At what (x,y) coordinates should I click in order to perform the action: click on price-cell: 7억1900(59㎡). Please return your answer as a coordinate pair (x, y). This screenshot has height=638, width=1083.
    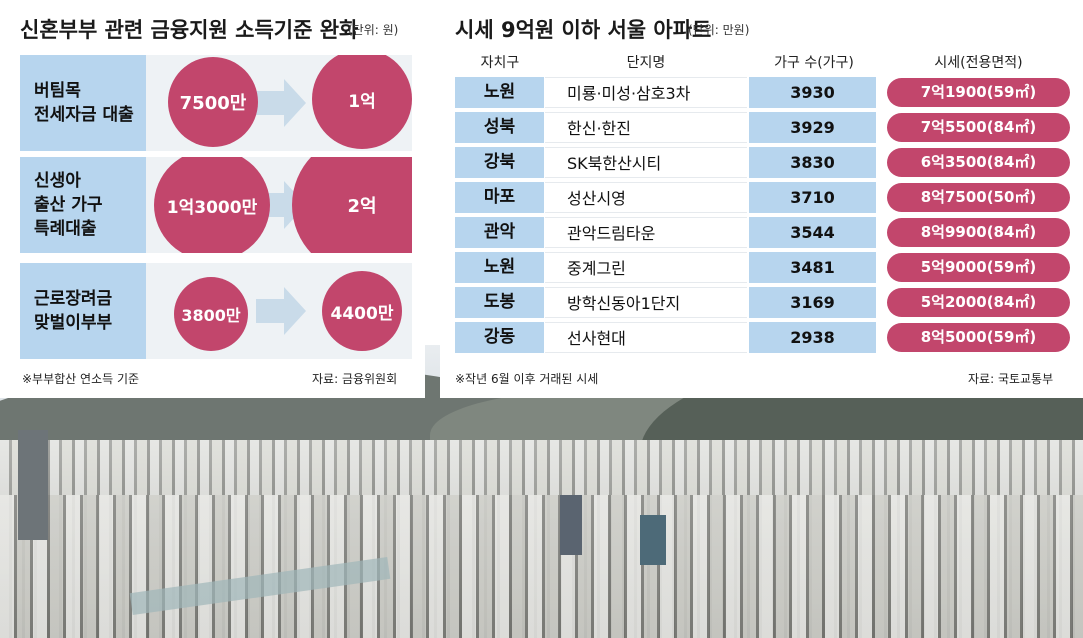
    Looking at the image, I should click on (978, 92).